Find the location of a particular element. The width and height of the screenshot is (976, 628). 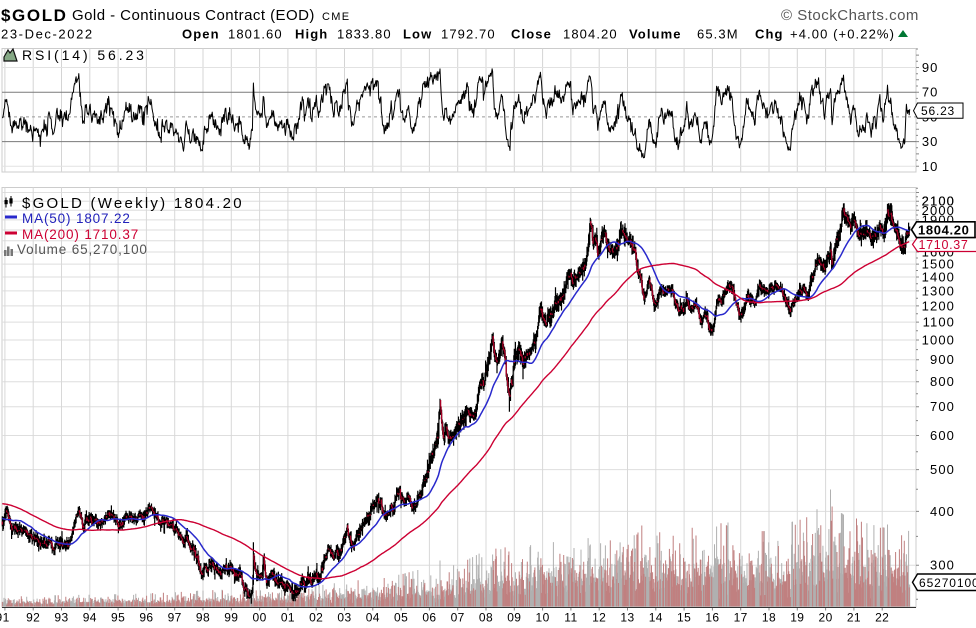

svg-text: 1833.80 is located at coordinates (364, 34).